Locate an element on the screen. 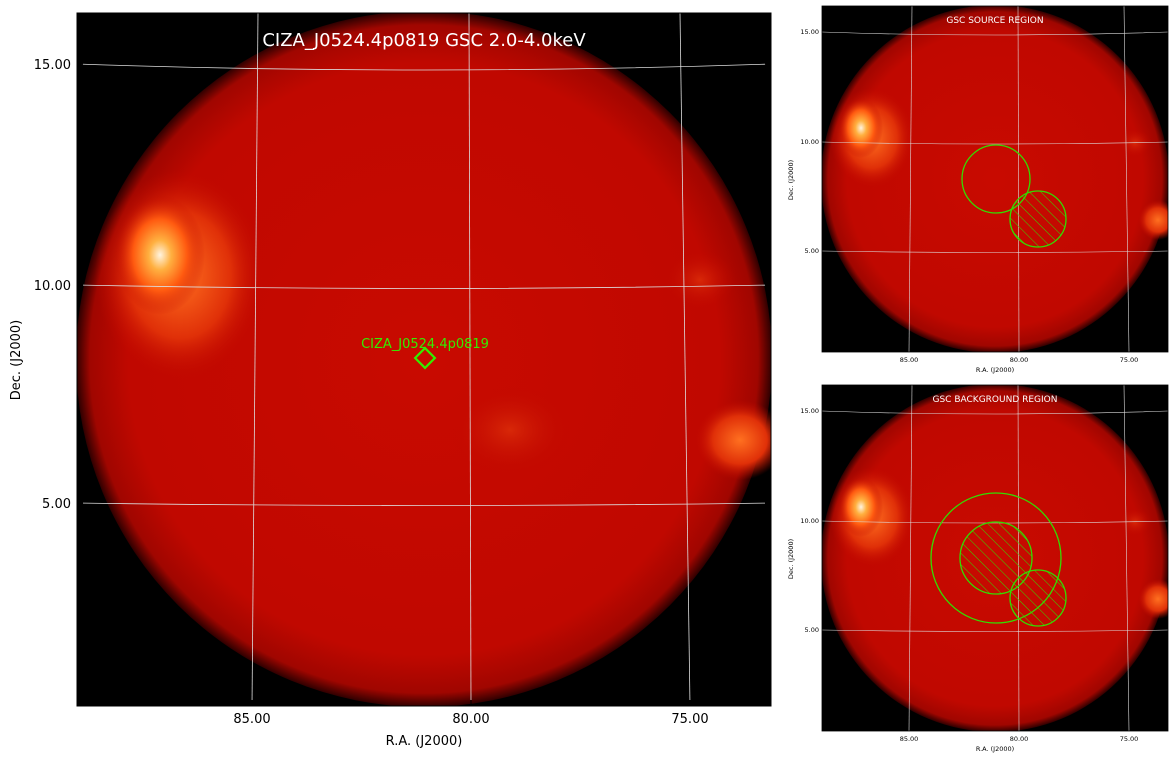  src-bright-emission-core is located at coordinates (861, 128).